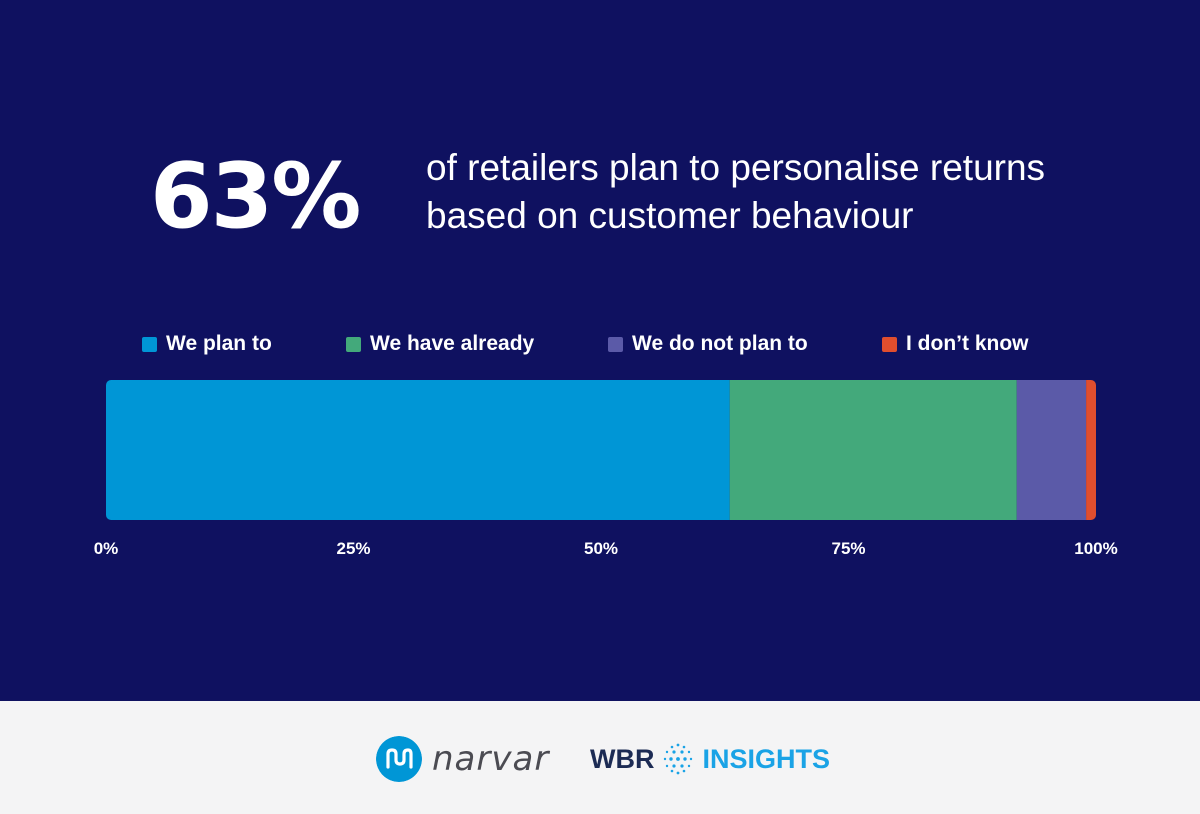 This screenshot has width=1200, height=814. Describe the element at coordinates (873, 450) in the screenshot. I see `bar-segment-we-have-already` at that location.